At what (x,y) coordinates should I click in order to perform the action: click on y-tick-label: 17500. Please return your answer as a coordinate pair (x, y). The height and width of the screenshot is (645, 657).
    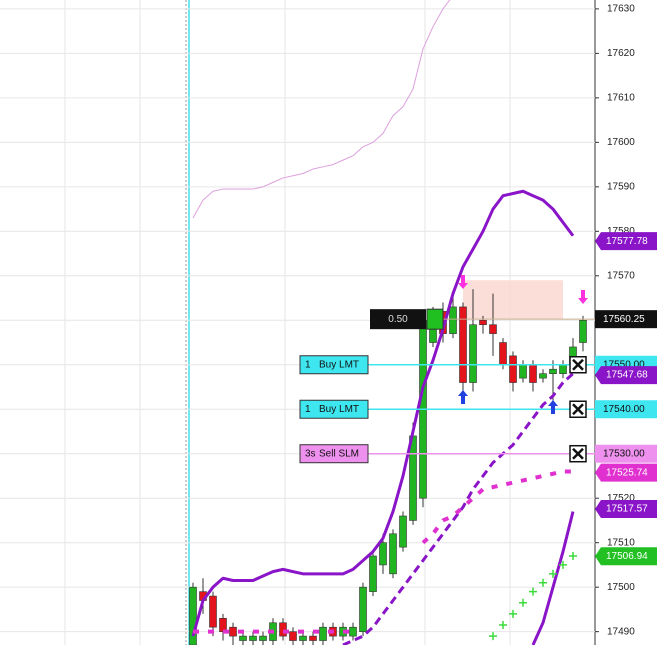
    Looking at the image, I should click on (621, 587).